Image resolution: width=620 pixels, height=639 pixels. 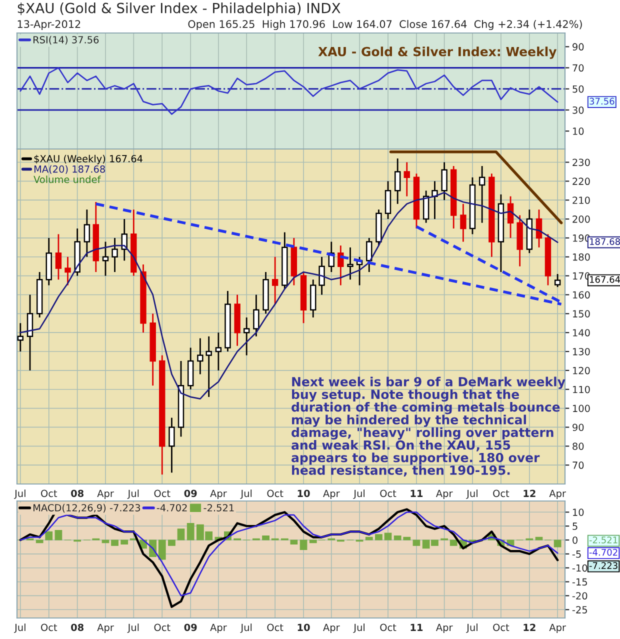 What do you see at coordinates (67, 180) in the screenshot?
I see `annotation: Volume undef` at bounding box center [67, 180].